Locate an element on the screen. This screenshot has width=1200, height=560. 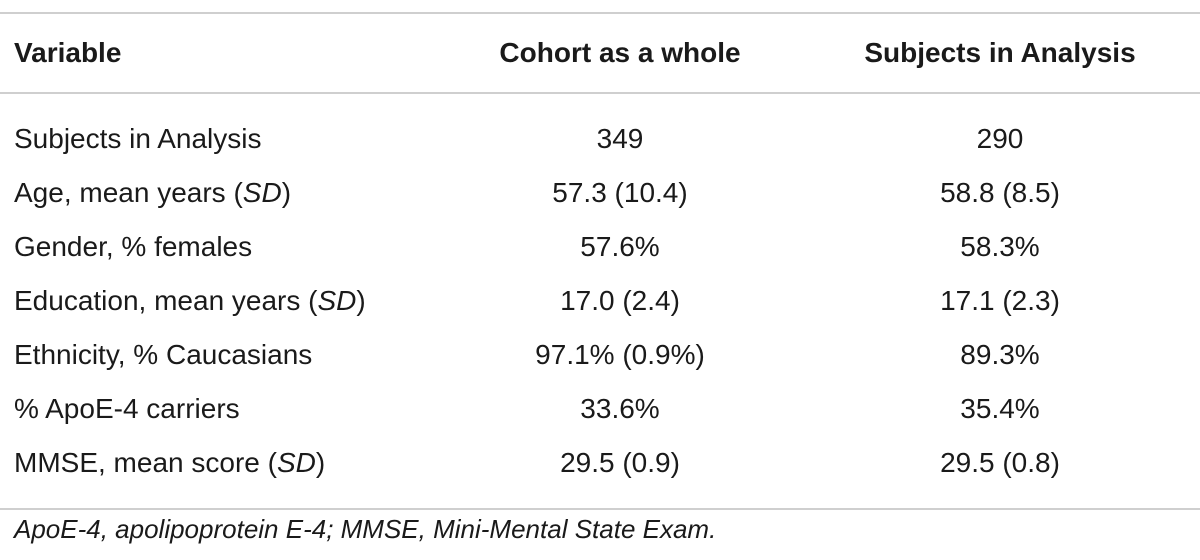
cell-subjects: 58.8 (8.5) is located at coordinates (1000, 192).